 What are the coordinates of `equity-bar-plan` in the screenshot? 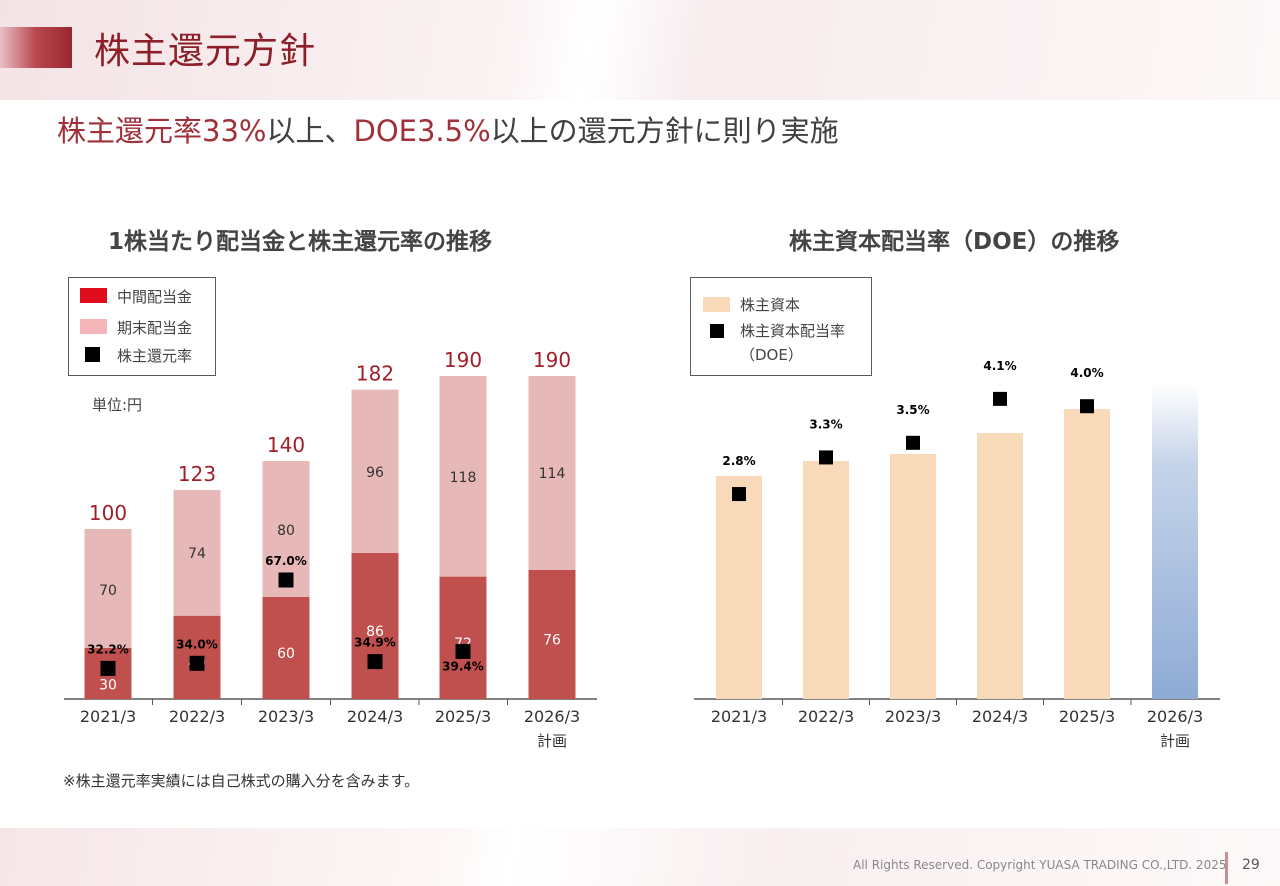 It's located at (1175, 541).